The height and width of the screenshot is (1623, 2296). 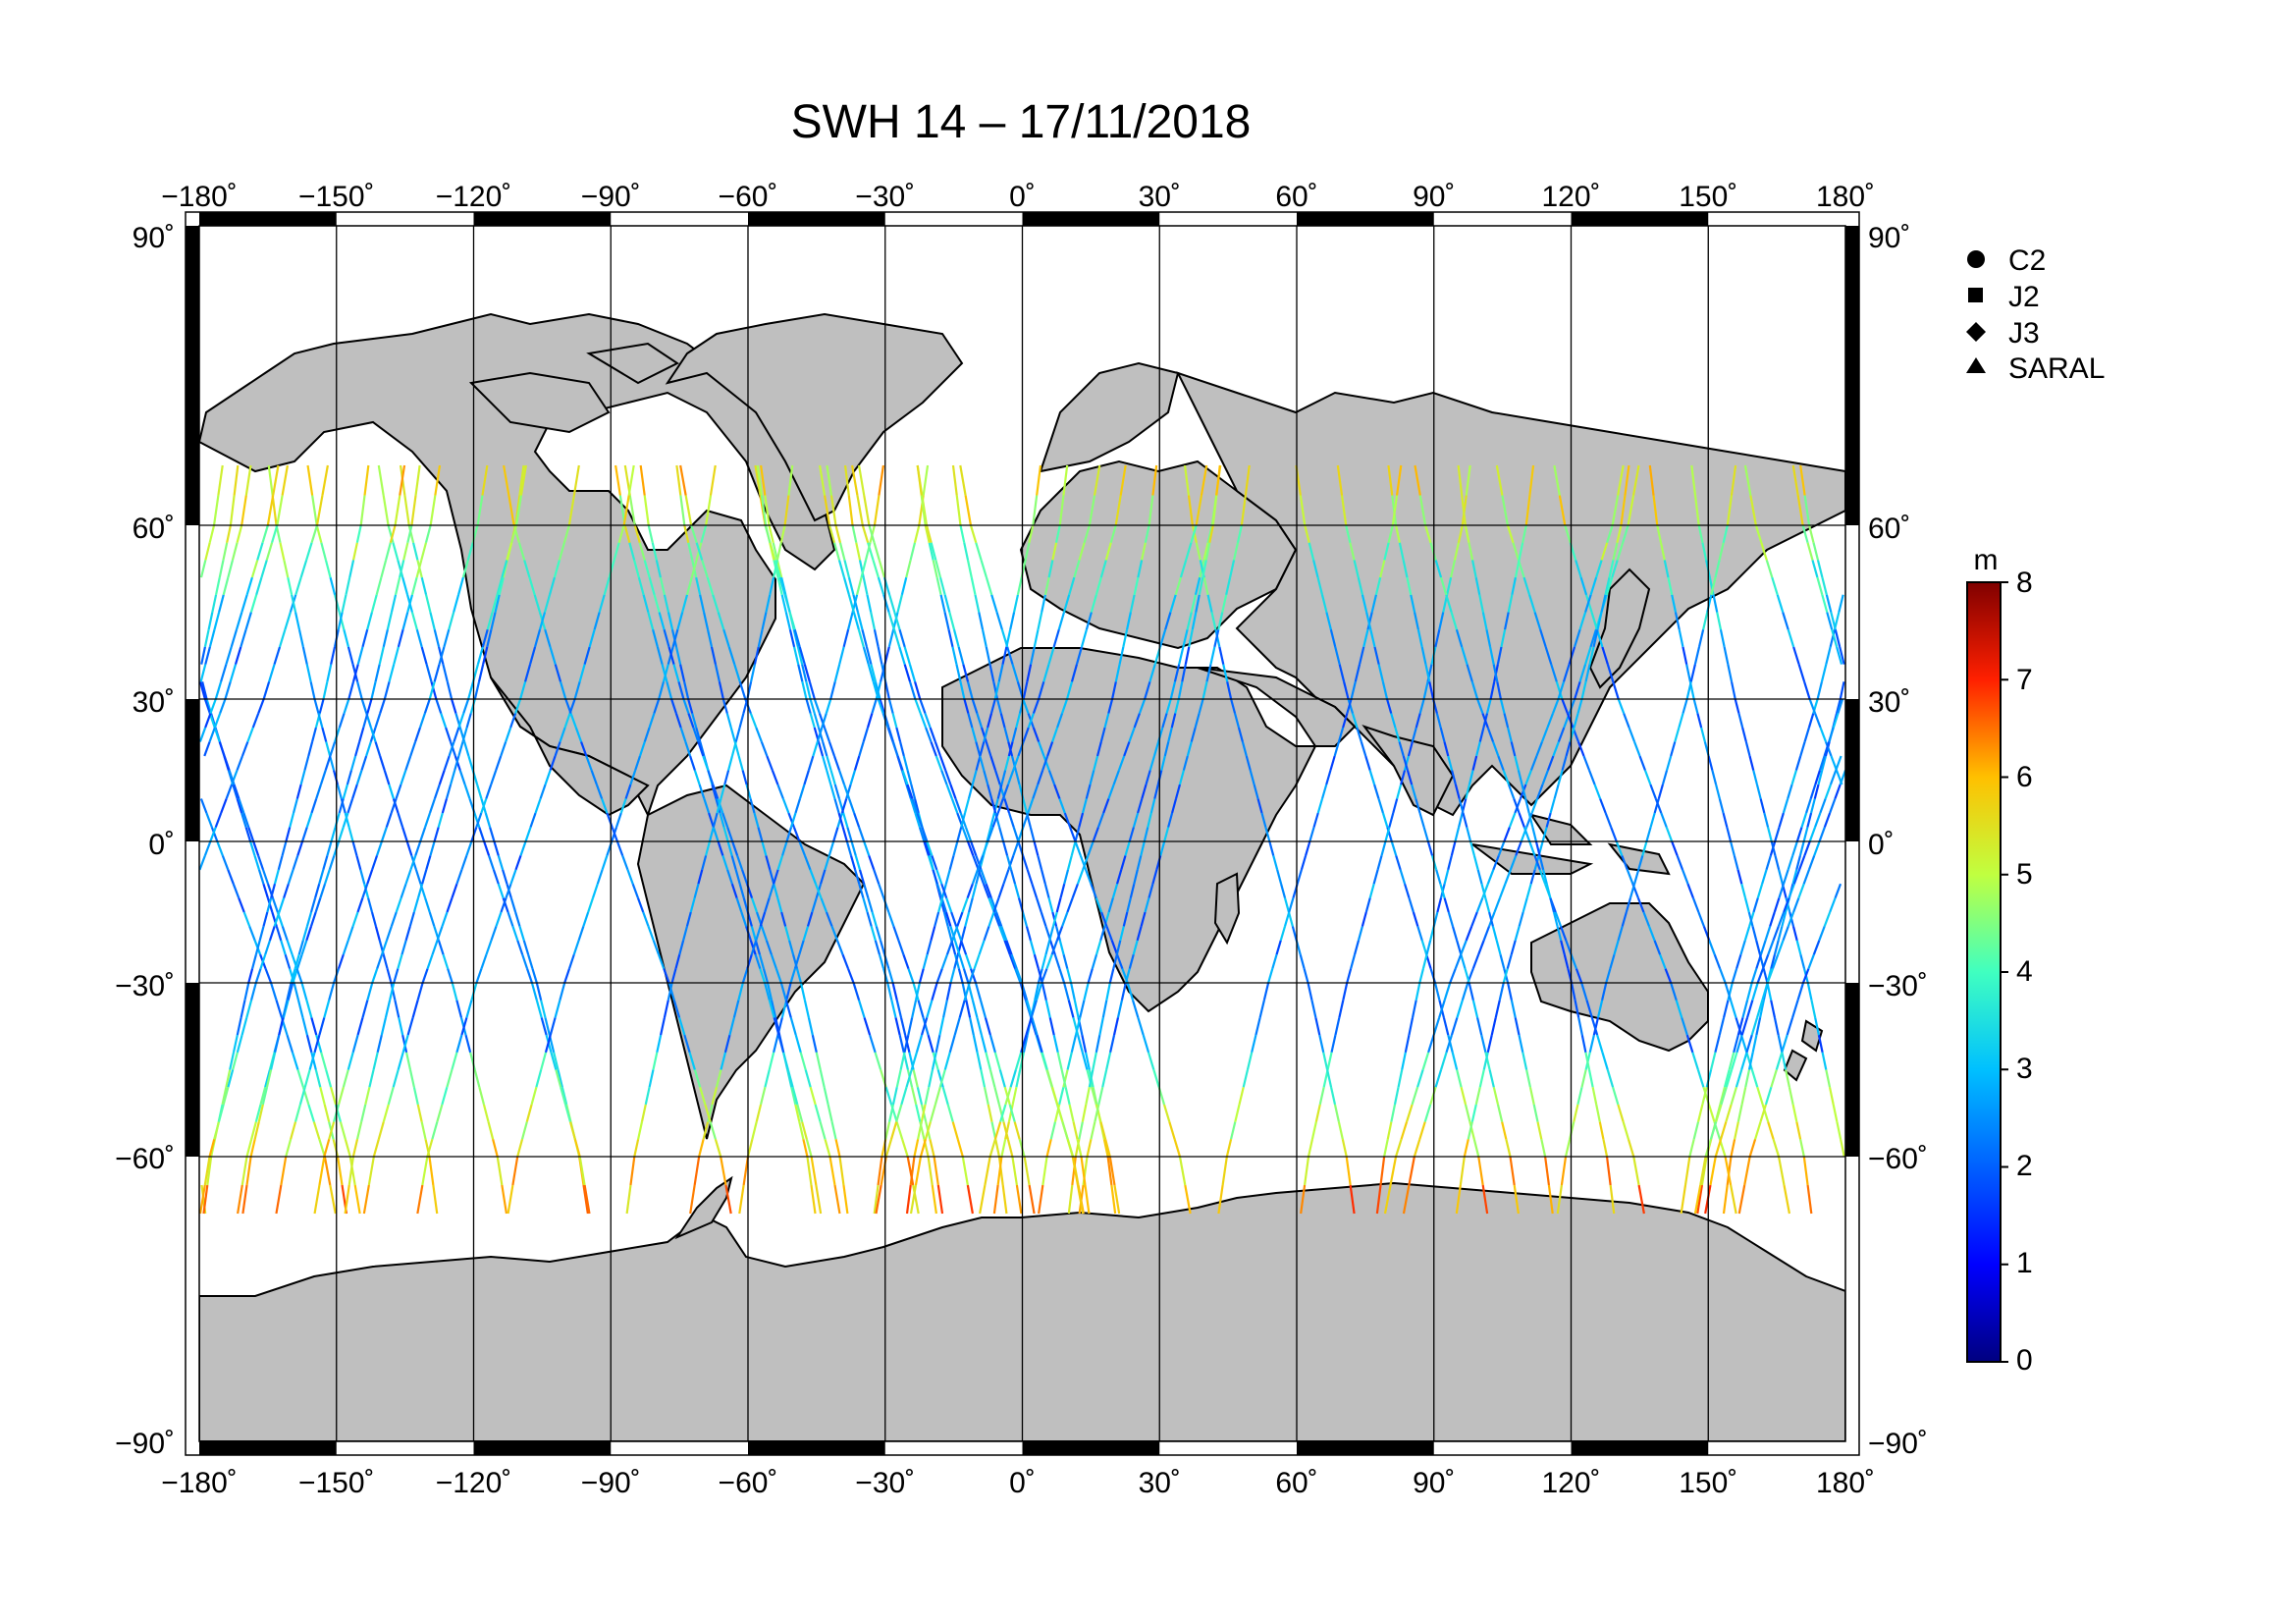 I want to click on frame-segment, so click(x=192, y=1070).